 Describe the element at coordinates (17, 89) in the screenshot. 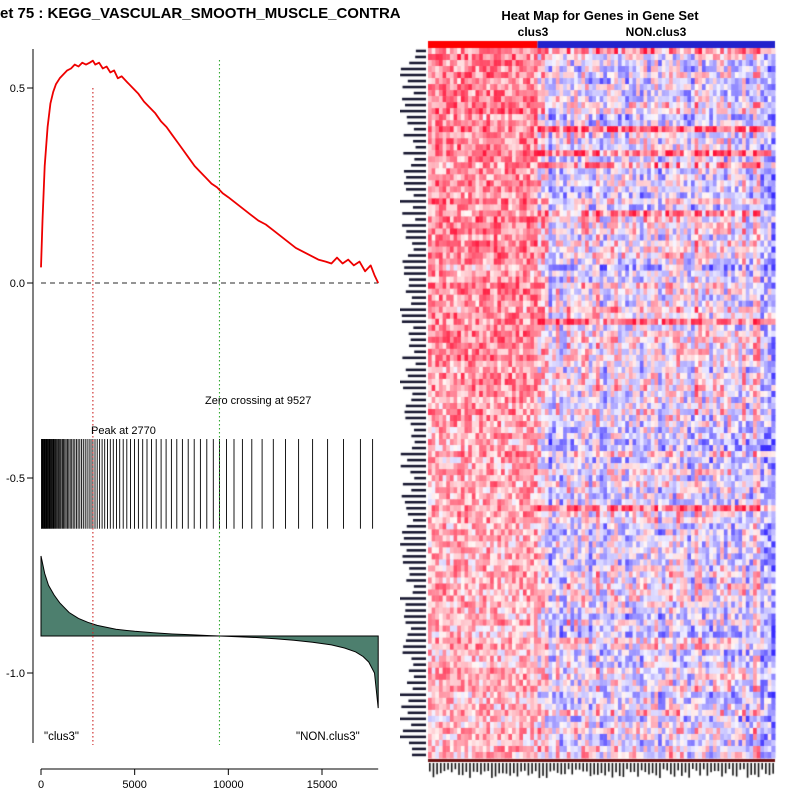

I see `y-tick-label: 0.5` at that location.